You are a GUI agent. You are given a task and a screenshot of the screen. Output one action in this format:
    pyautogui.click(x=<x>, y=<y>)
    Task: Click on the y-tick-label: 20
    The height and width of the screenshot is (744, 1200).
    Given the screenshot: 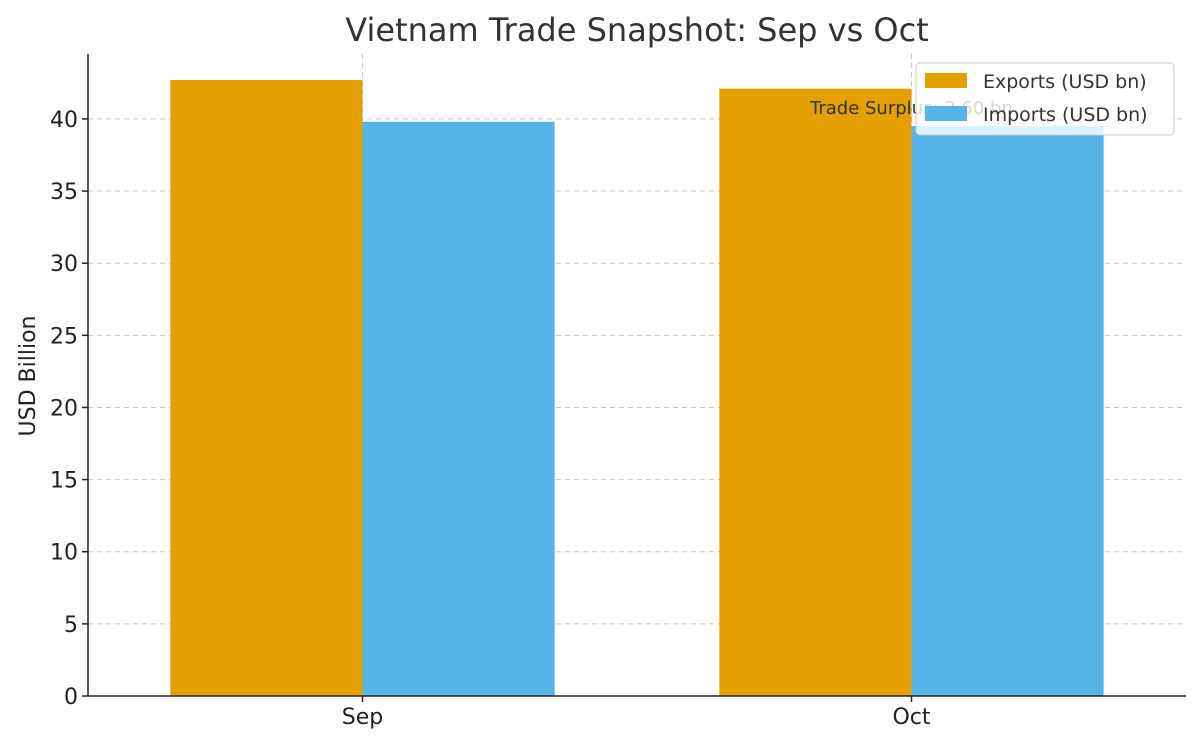 What is the action you would take?
    pyautogui.click(x=64, y=408)
    